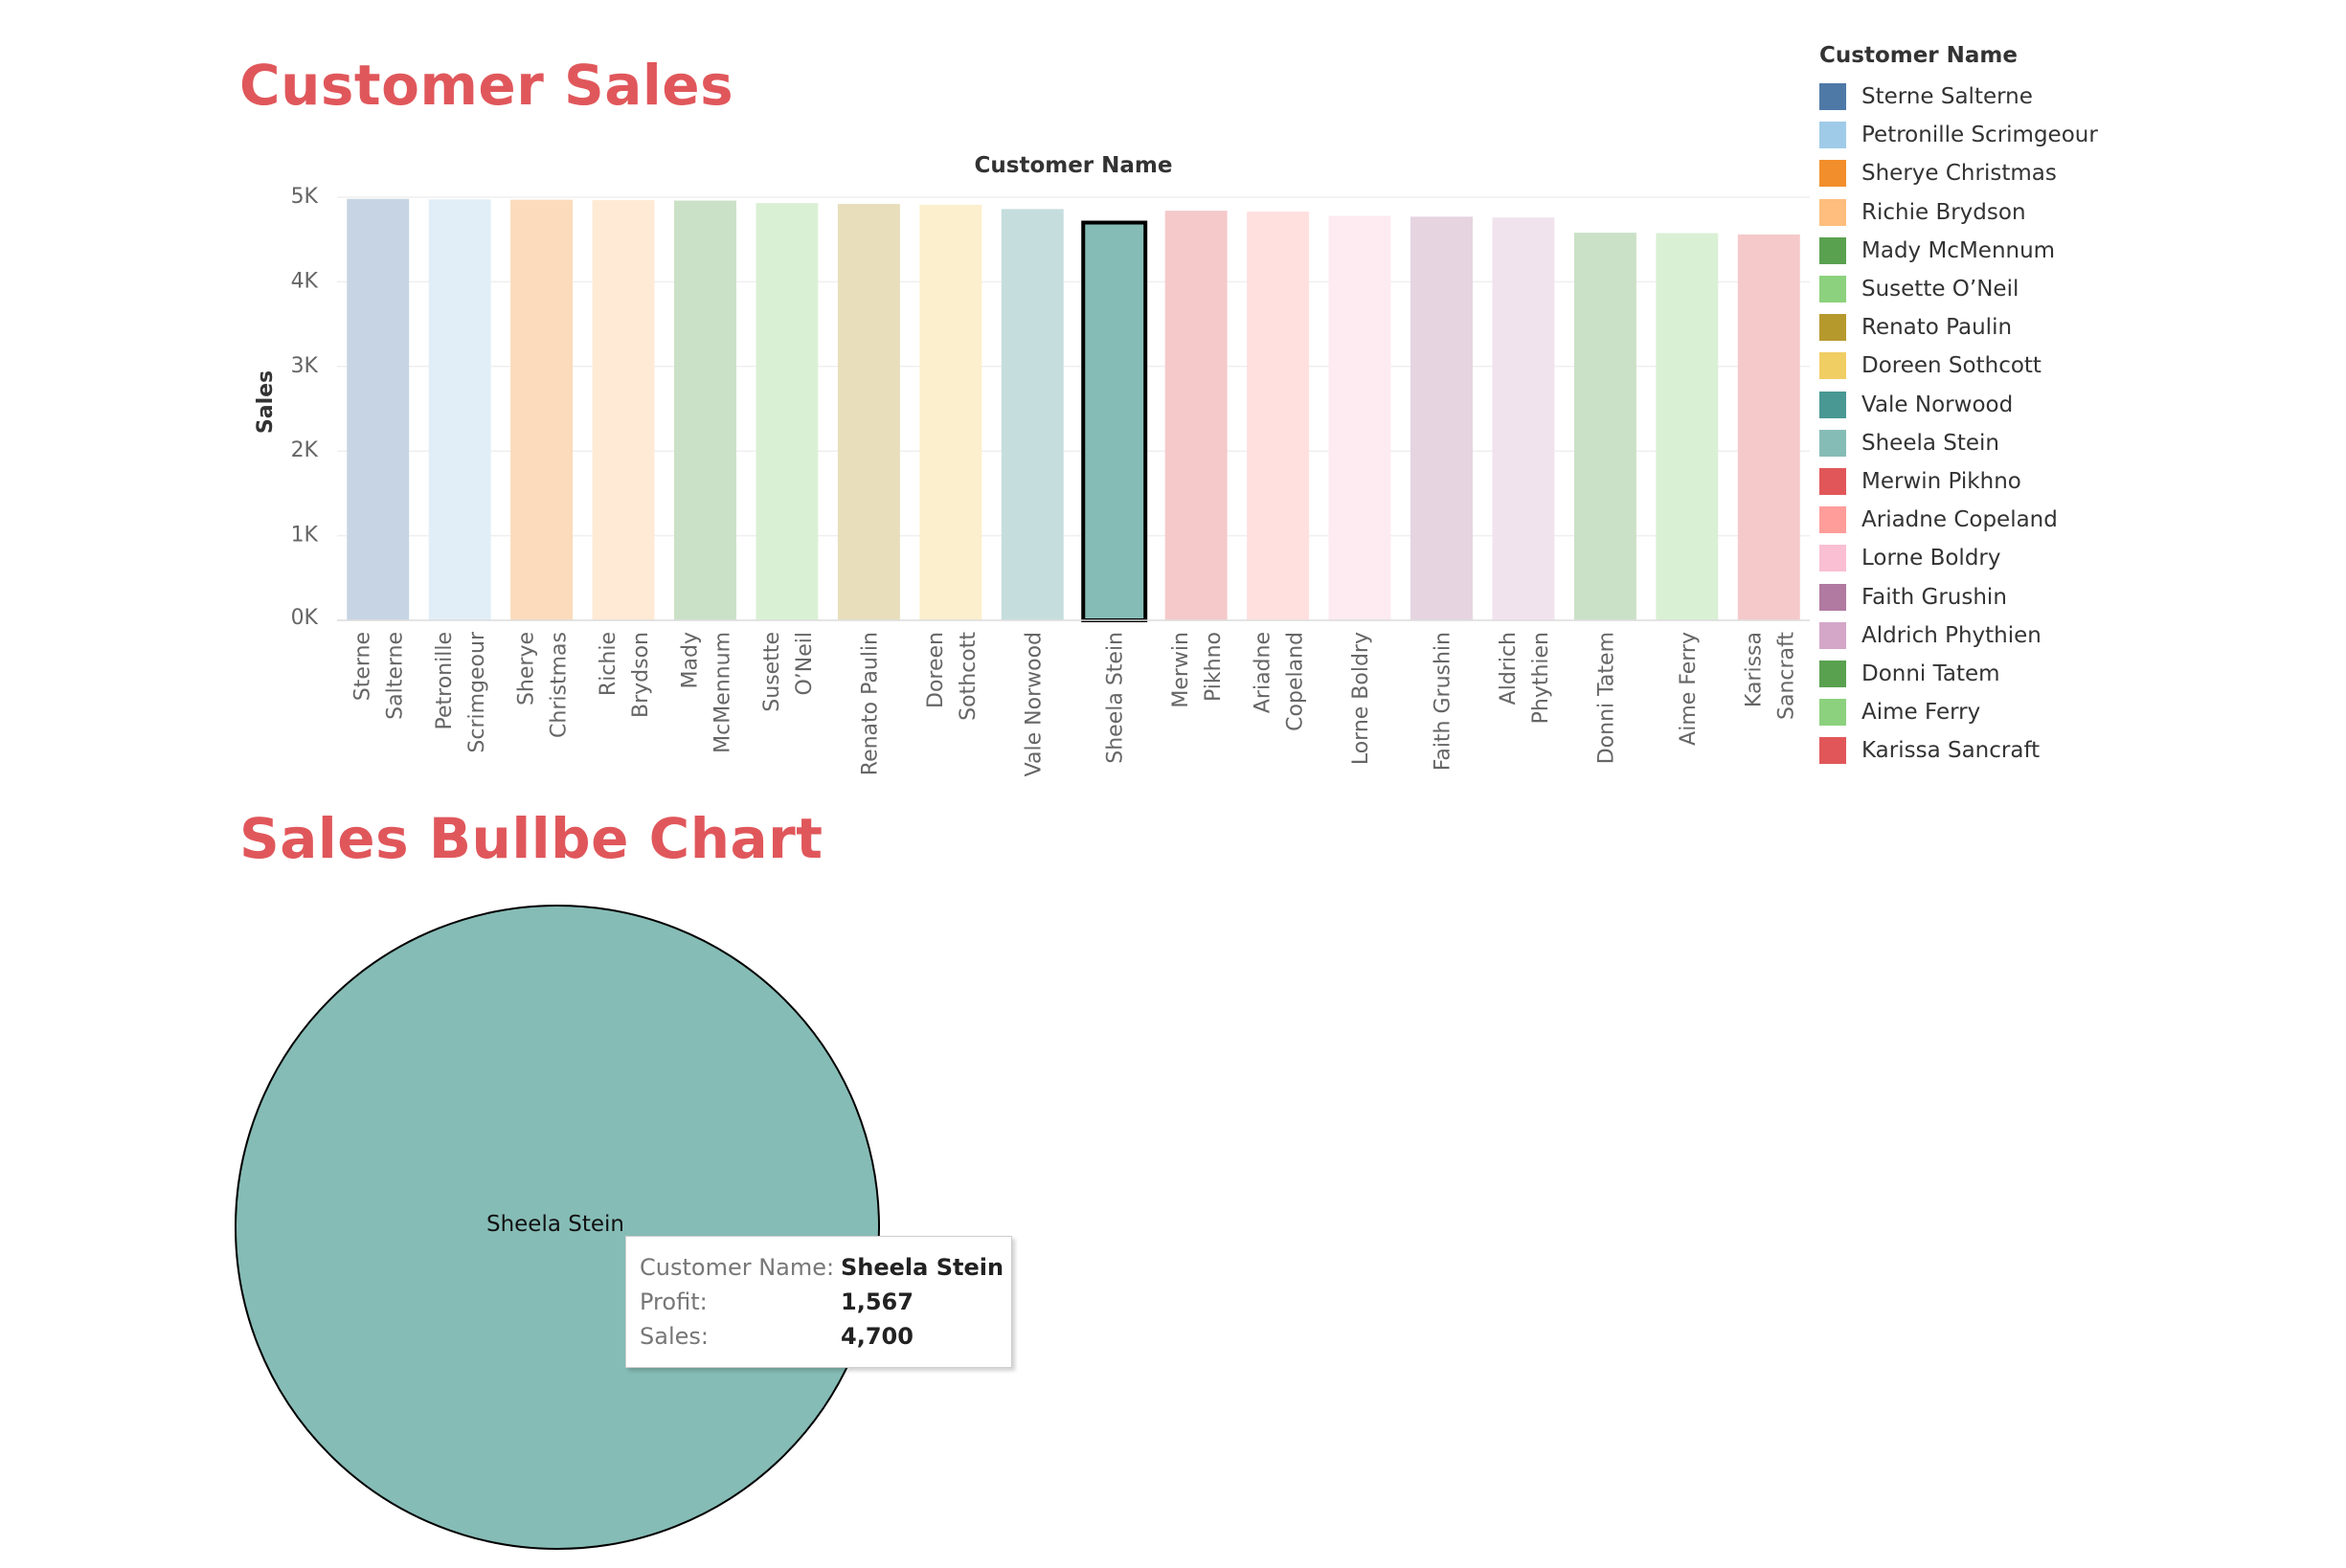  Describe the element at coordinates (477, 692) in the screenshot. I see `x-tick-label: Scrimgeour` at that location.